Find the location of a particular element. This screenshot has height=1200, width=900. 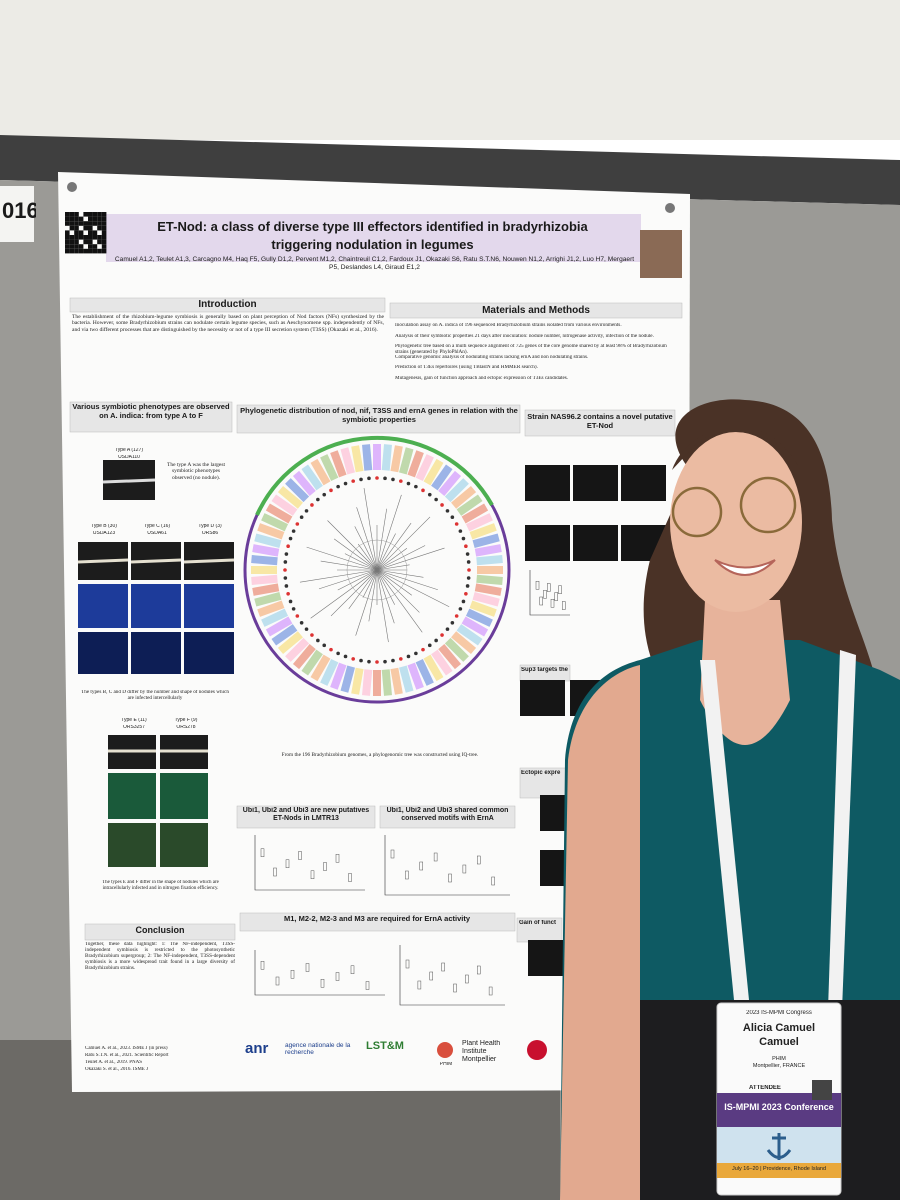

fringe is located at coordinates (736, 448).